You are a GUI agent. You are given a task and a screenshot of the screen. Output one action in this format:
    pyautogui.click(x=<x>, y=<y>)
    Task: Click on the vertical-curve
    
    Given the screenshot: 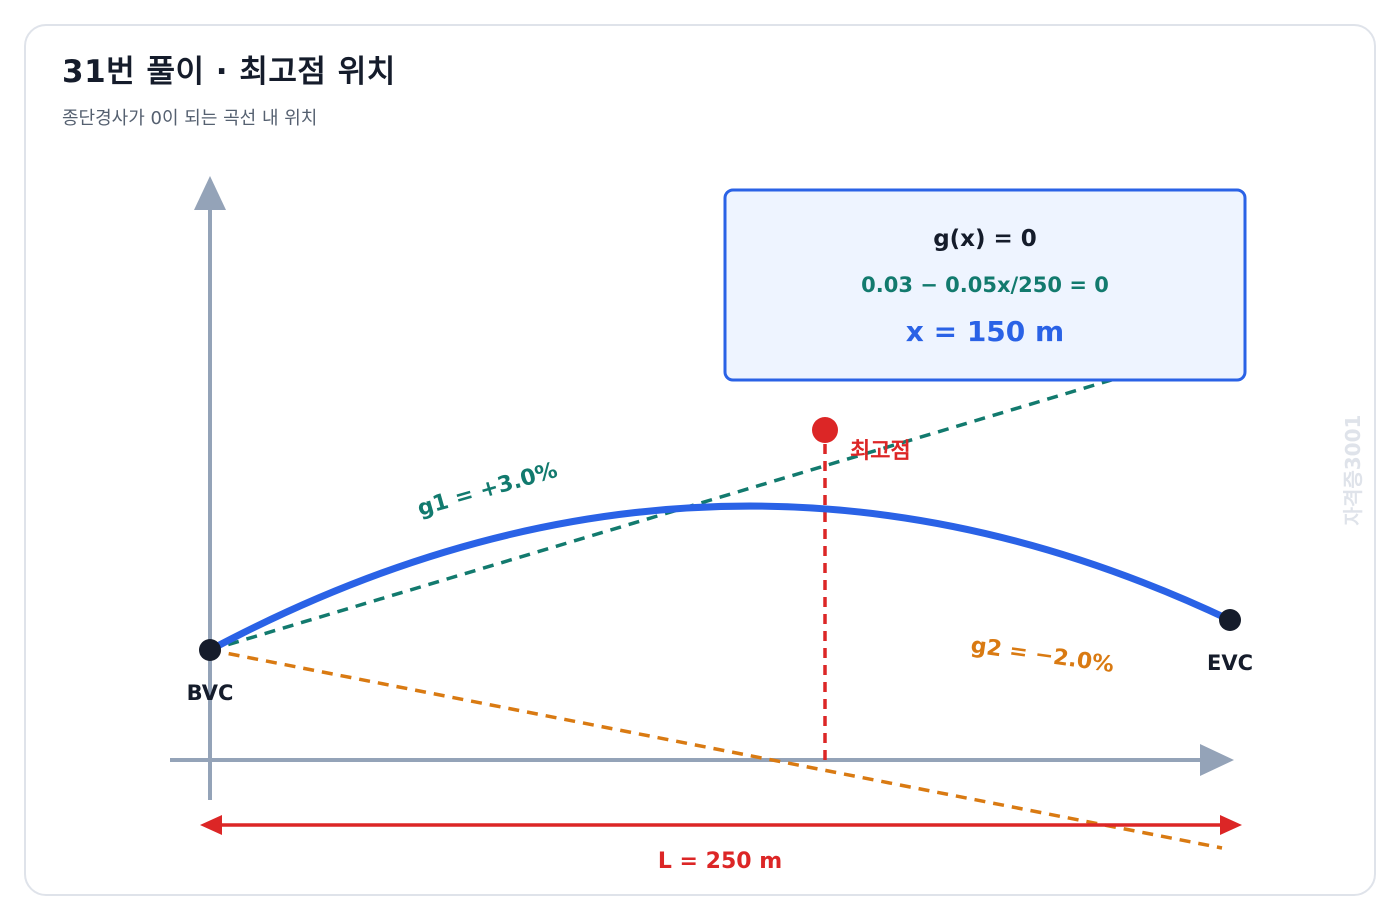 What is the action you would take?
    pyautogui.click(x=720, y=578)
    